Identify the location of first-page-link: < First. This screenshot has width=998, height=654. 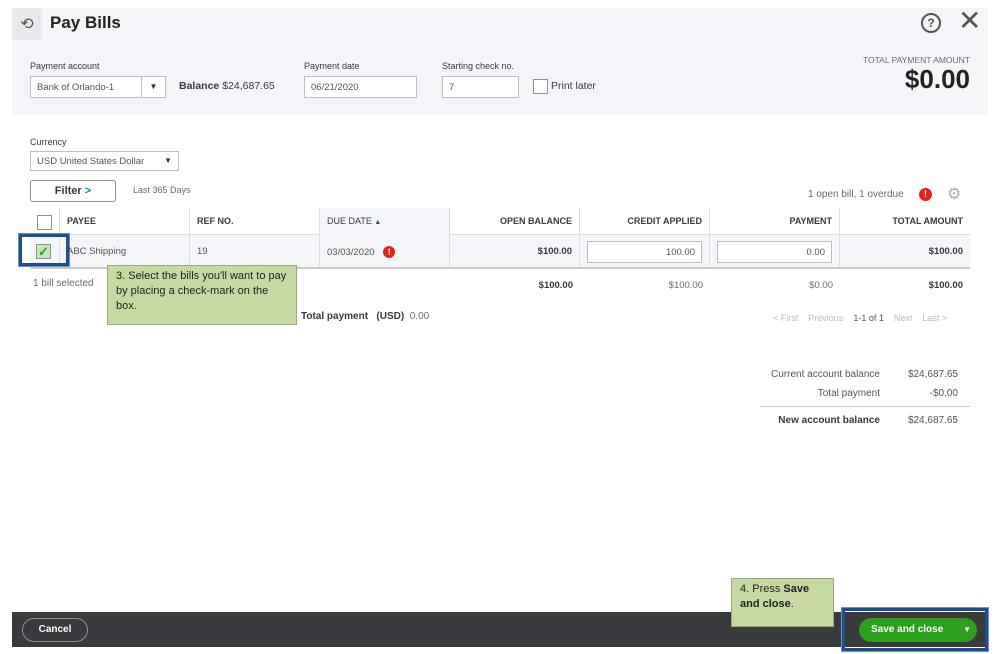
(786, 318).